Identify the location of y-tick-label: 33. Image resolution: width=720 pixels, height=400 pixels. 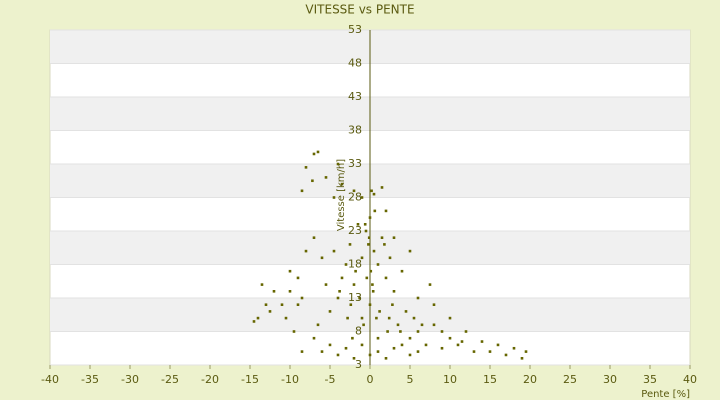
(355, 163).